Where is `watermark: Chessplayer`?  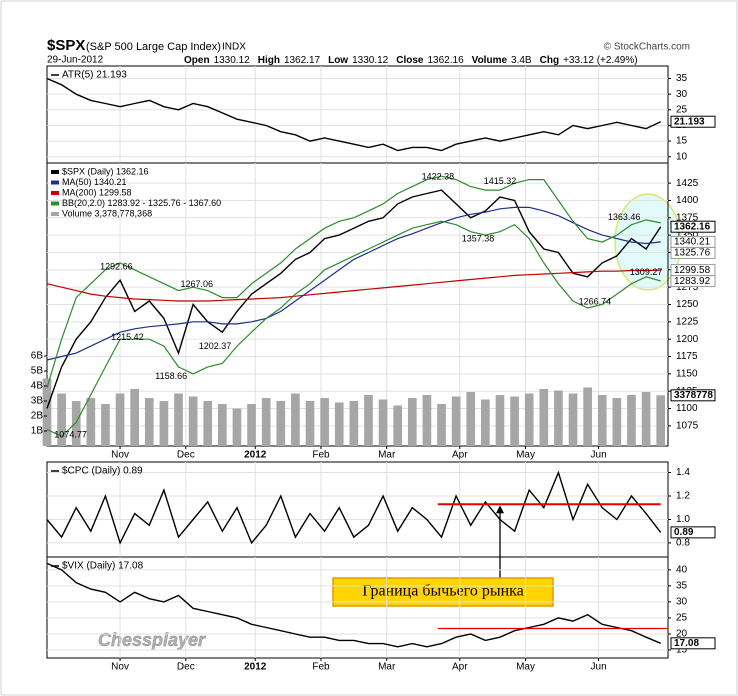 watermark: Chessplayer is located at coordinates (152, 640).